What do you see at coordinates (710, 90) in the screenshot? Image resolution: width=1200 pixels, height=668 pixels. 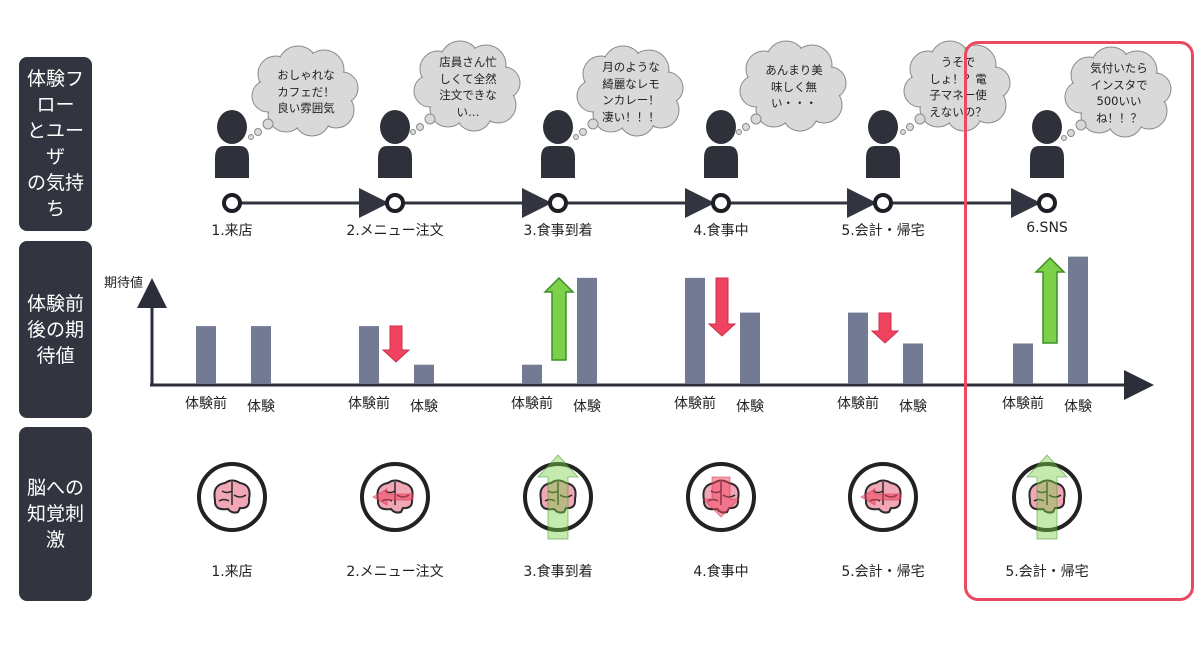 I see `thought-bubbles` at bounding box center [710, 90].